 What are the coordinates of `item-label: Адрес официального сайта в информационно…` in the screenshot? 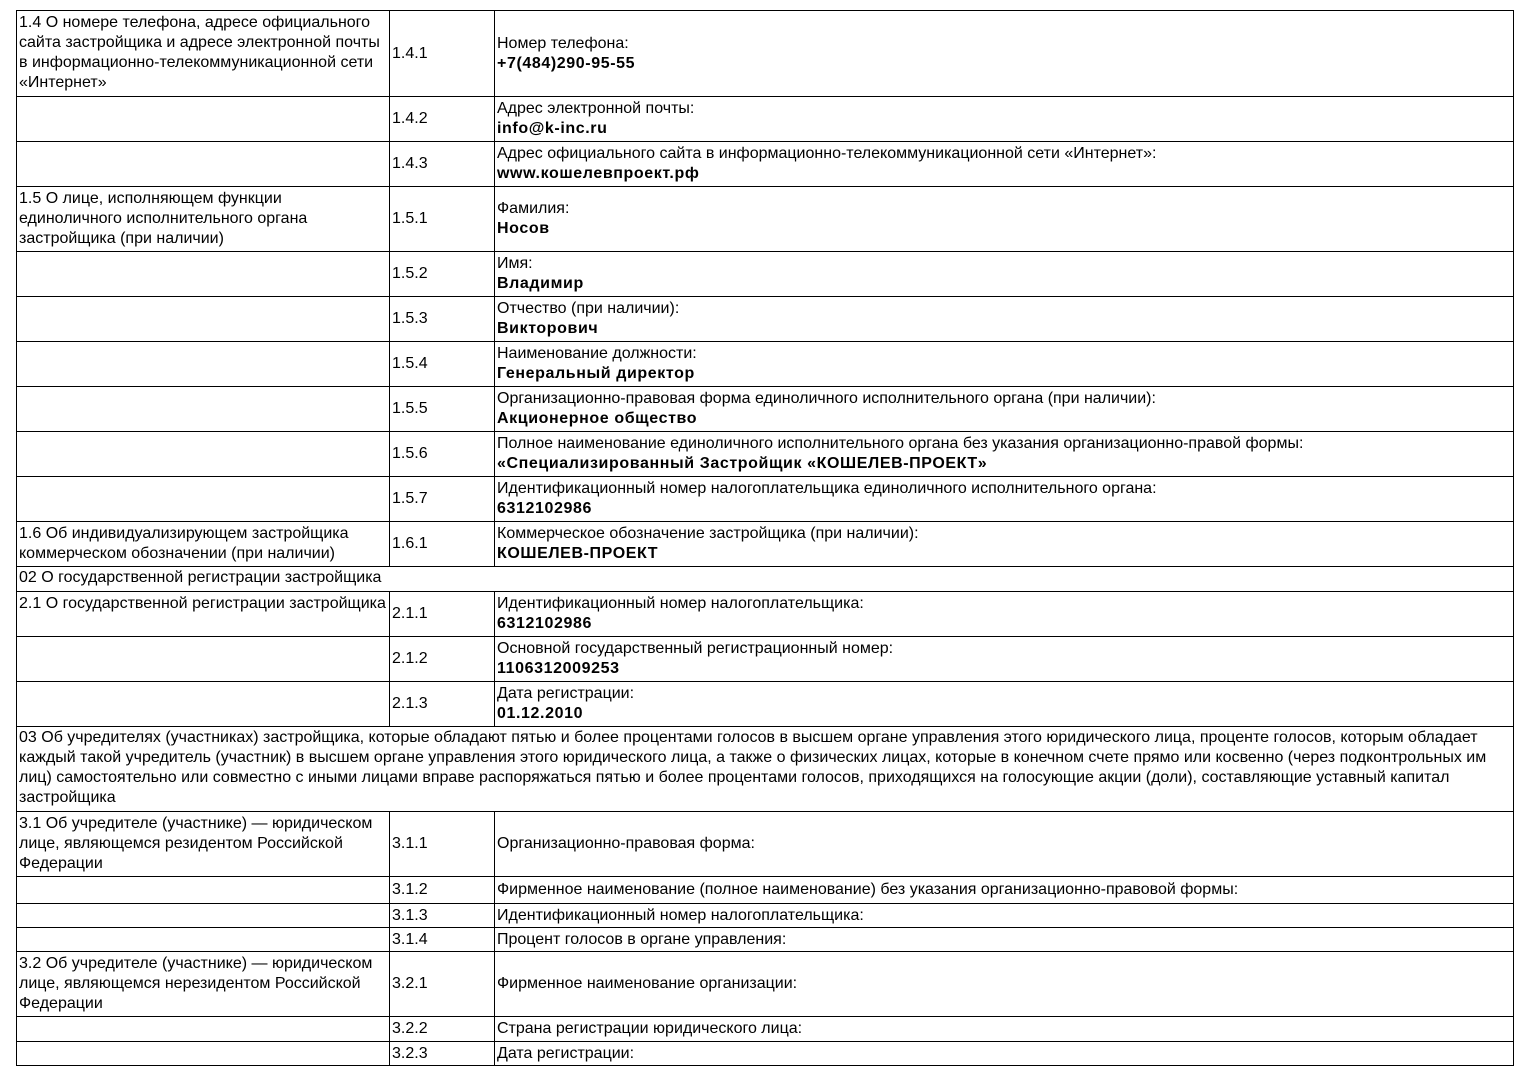 It's located at (827, 153).